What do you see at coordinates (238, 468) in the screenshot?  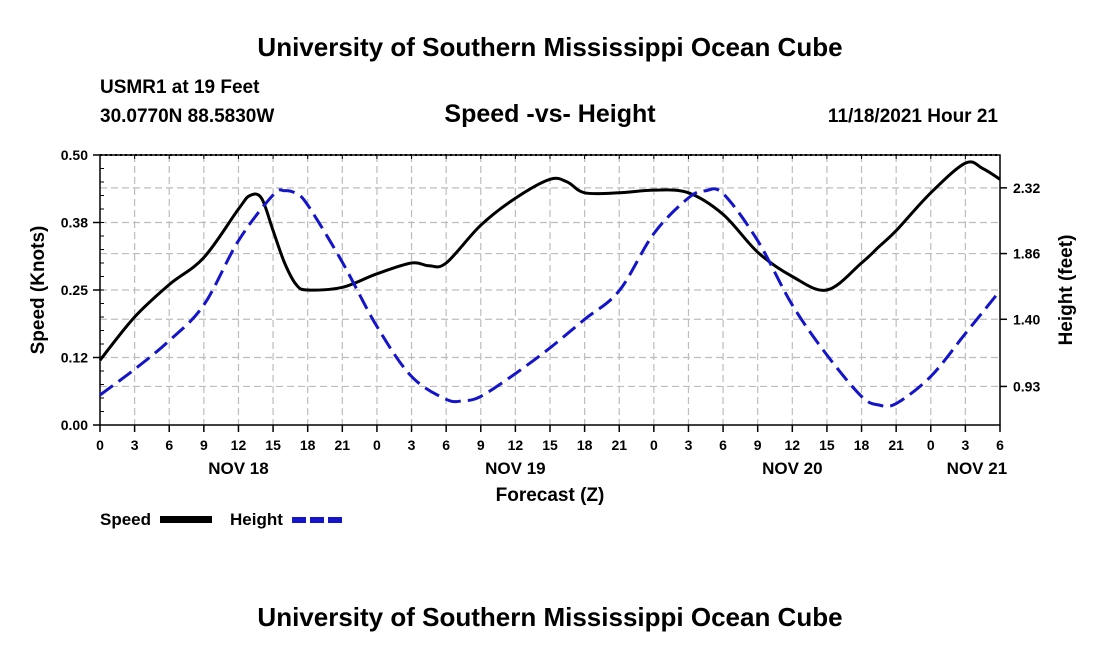 I see `x-axis-date-label: NOV 18` at bounding box center [238, 468].